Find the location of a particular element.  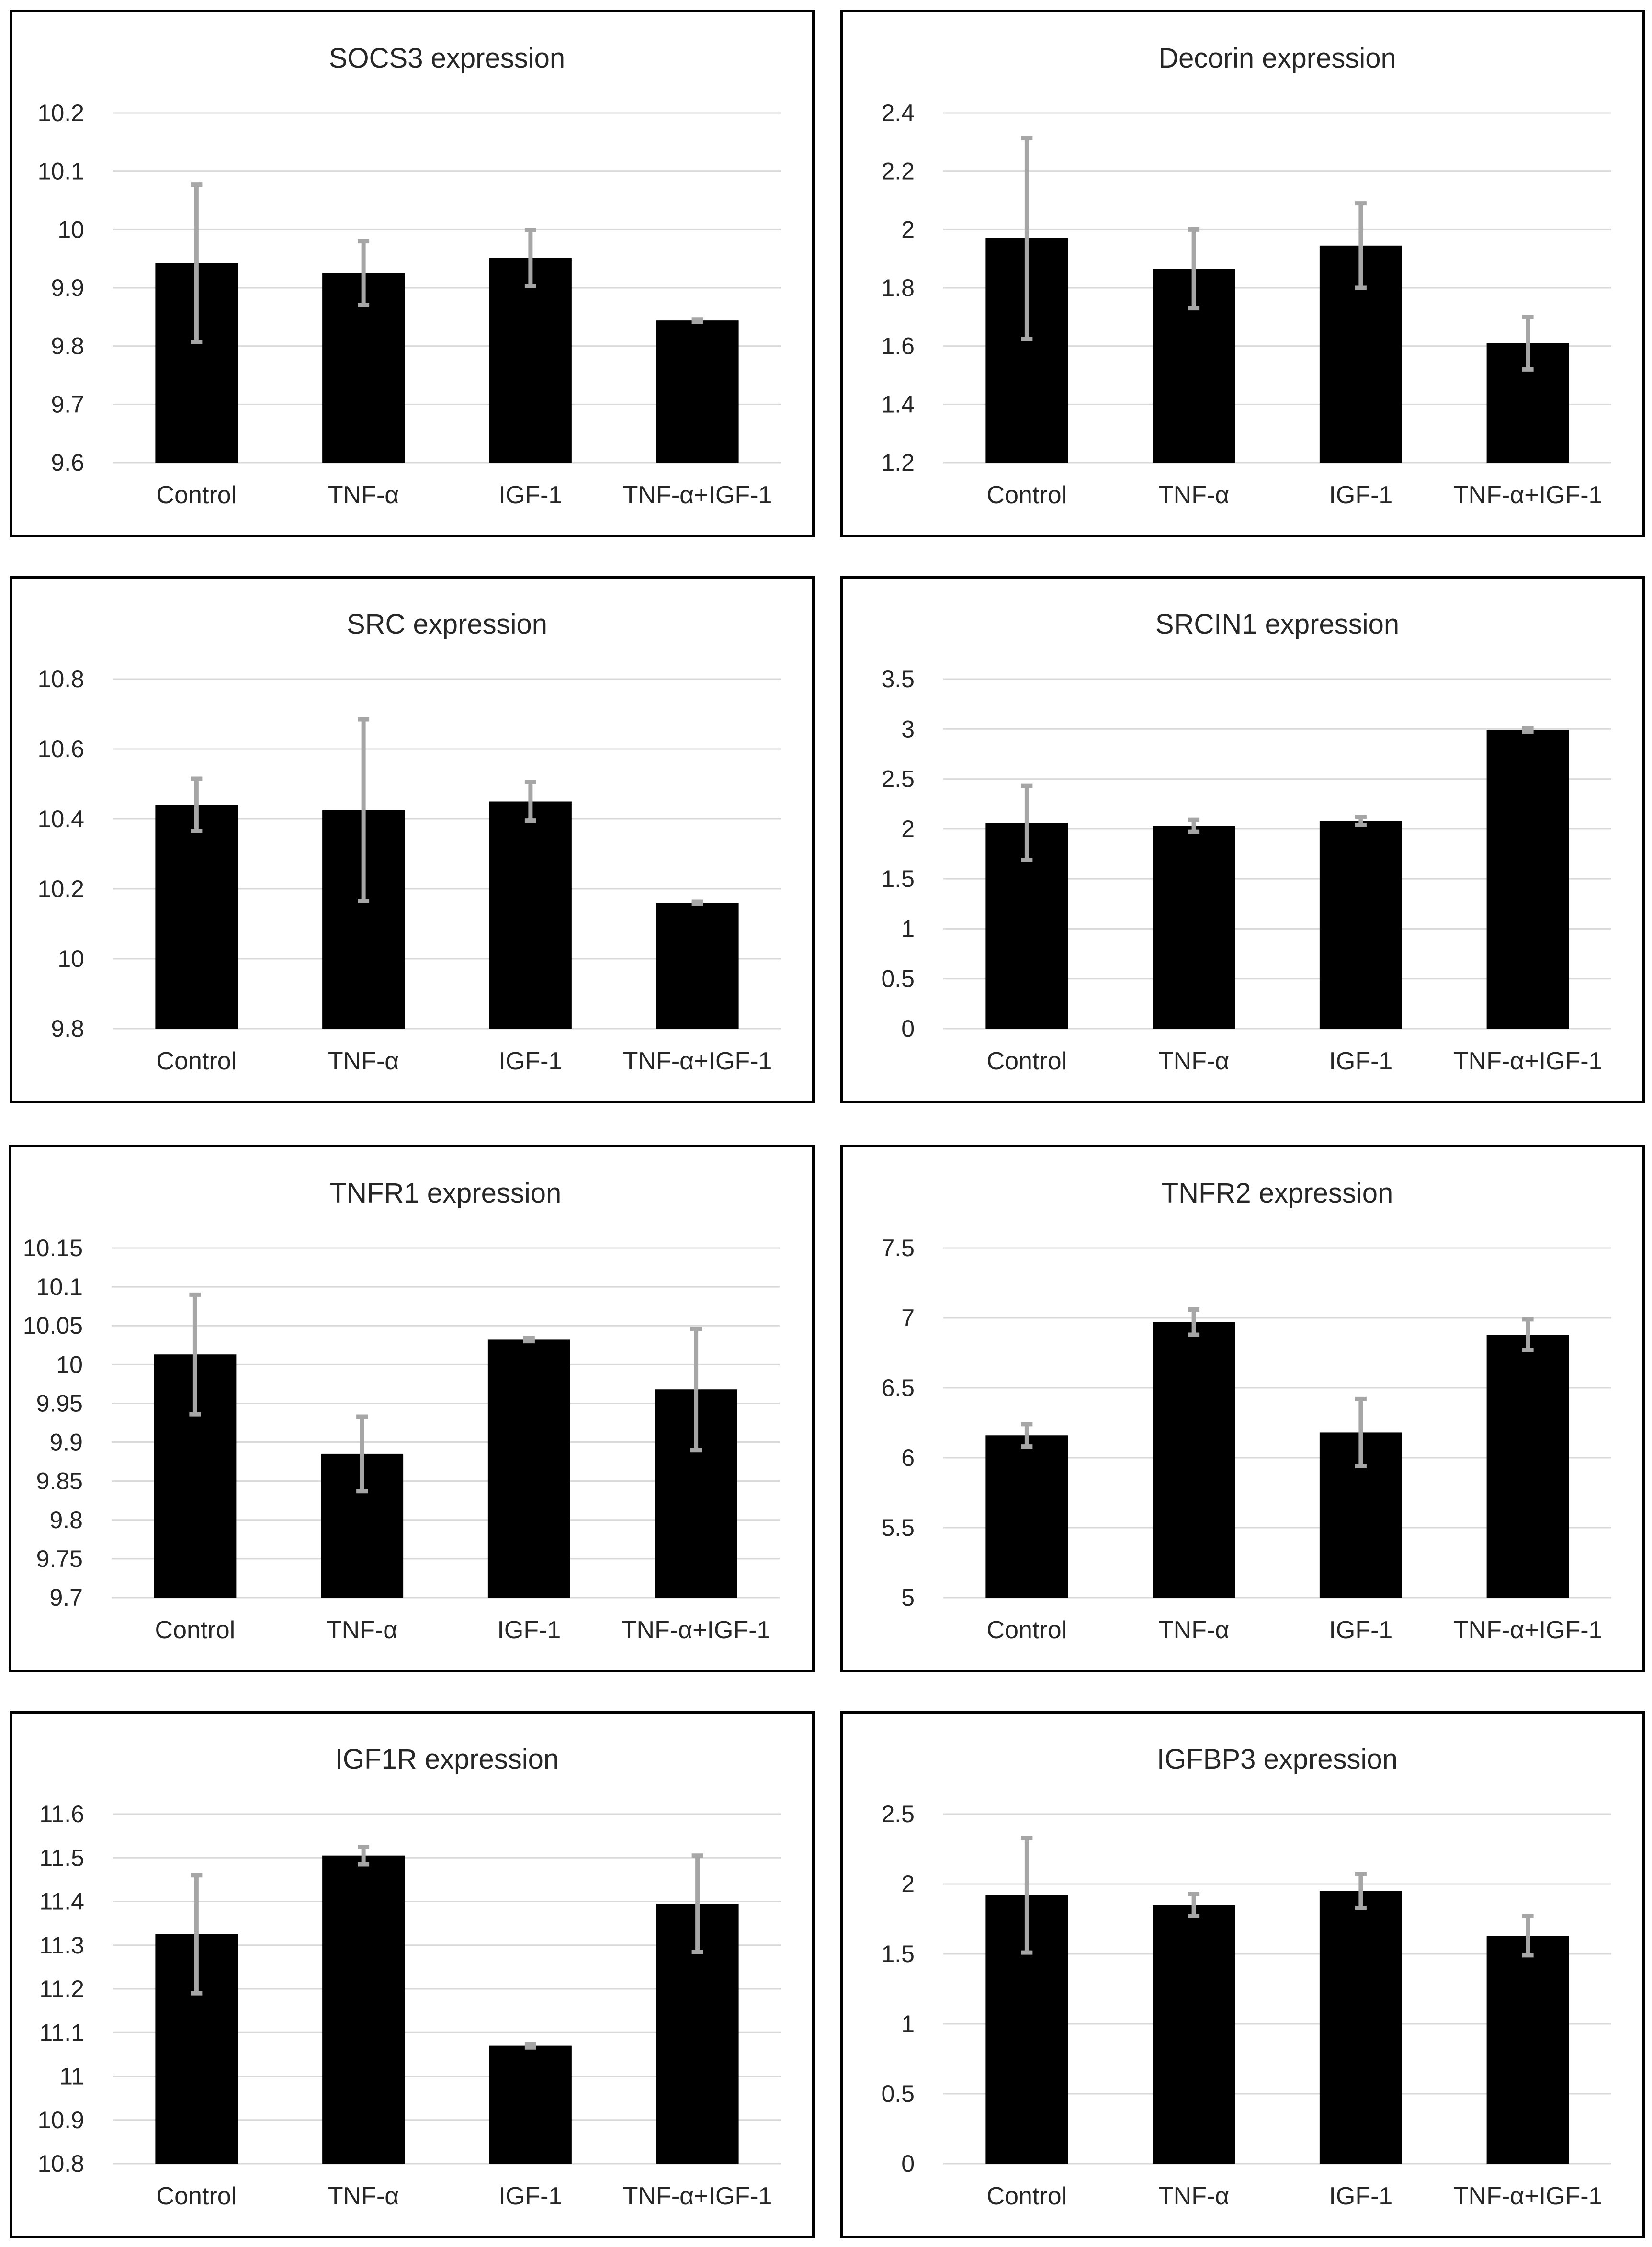

y-tick-label: 2.2 is located at coordinates (898, 171).